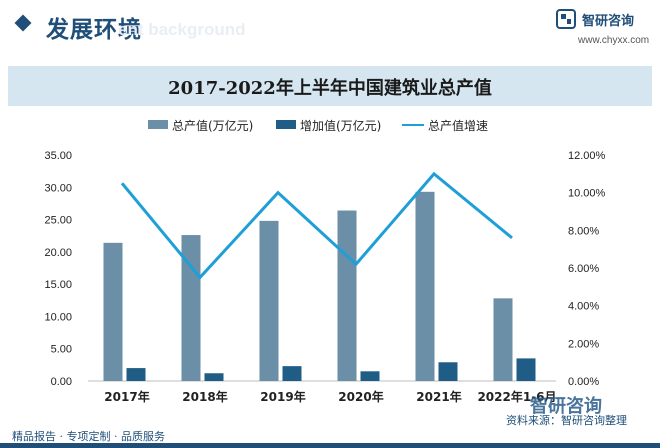 The height and width of the screenshot is (448, 660). I want to click on y-right-tick-label: 12.00%, so click(587, 156).